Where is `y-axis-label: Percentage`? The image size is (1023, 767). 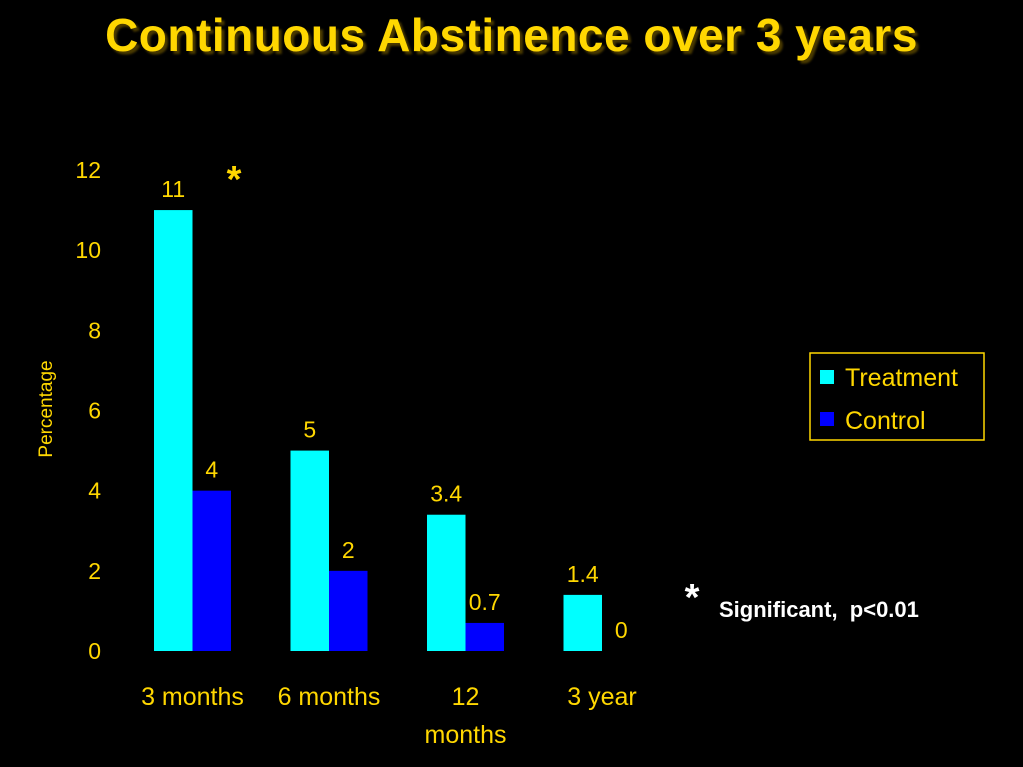 y-axis-label: Percentage is located at coordinates (46, 408).